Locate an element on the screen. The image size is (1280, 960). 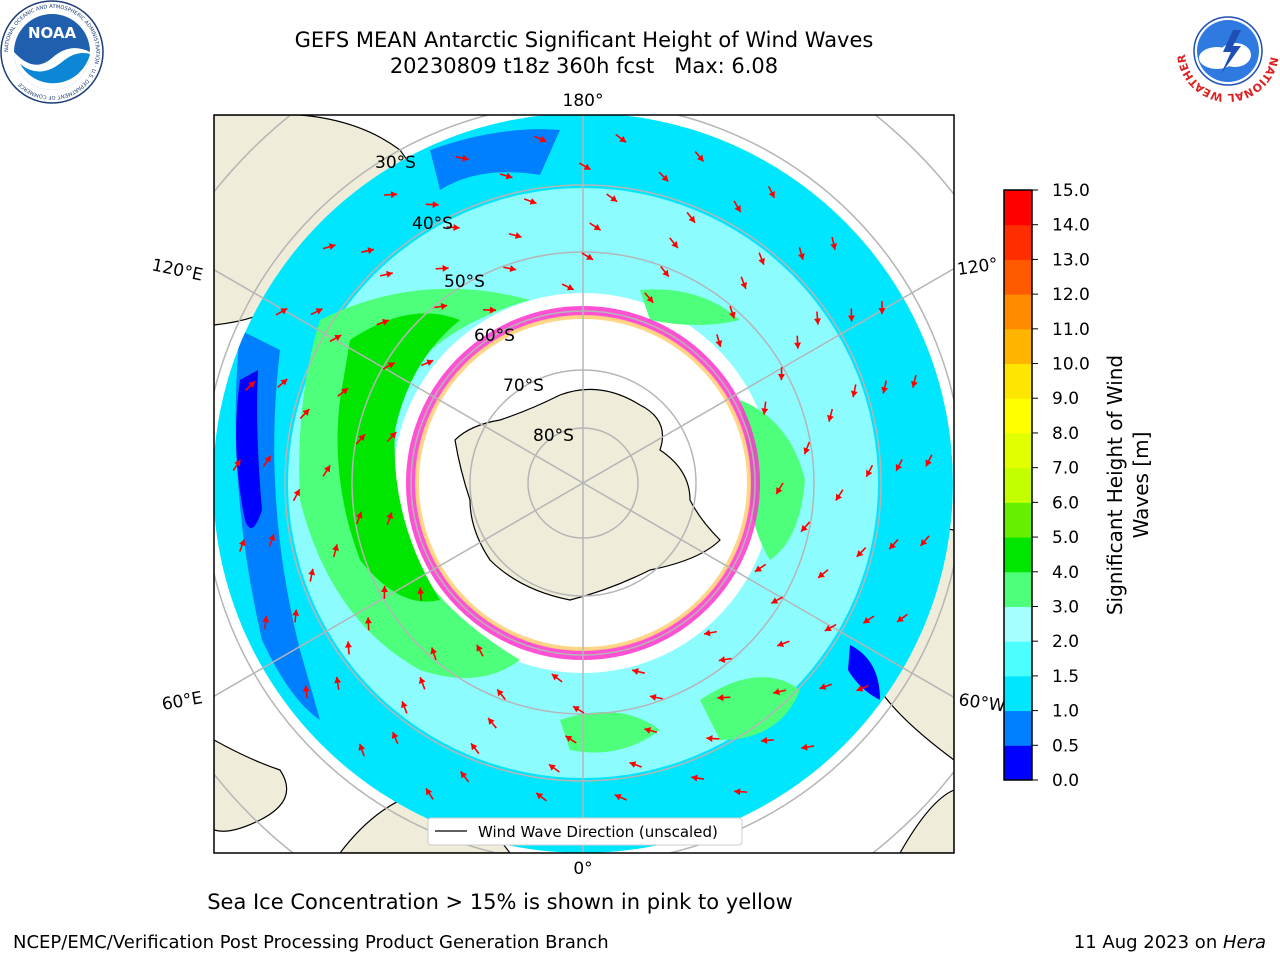
colorbar-title-line2: Waves [m] is located at coordinates (1141, 485).